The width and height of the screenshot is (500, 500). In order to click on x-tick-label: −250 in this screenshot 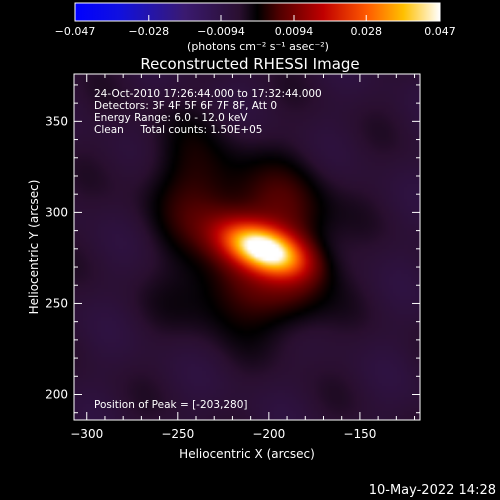, I will do `click(177, 434)`.